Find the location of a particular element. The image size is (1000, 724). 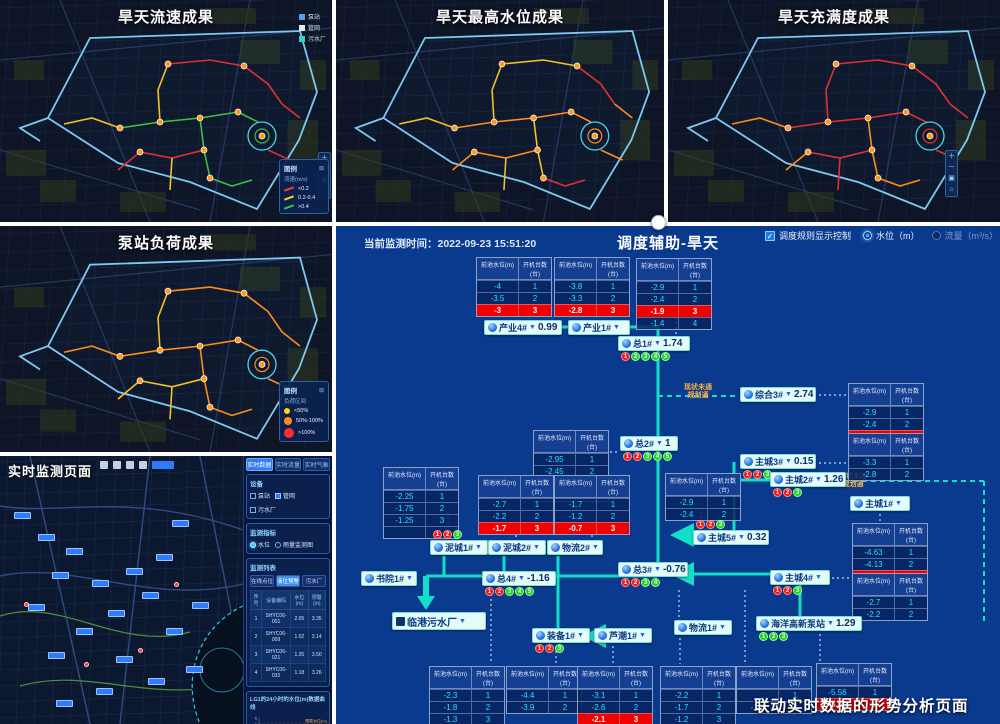

pump-node-zong4: 总4# ▼ -1.16 1 2 3 4 5 is located at coordinates (519, 583).